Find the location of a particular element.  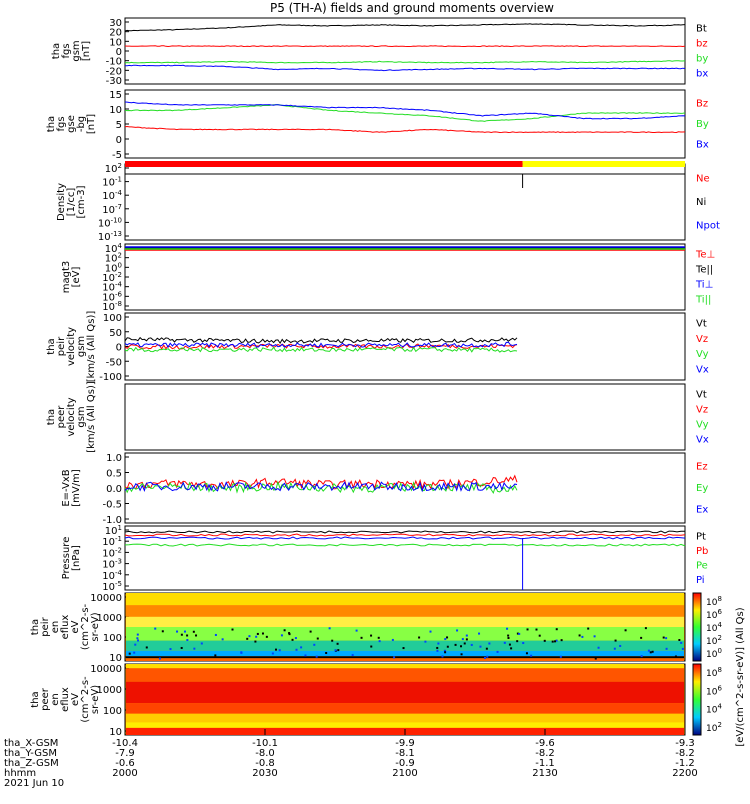

x-axis-value: -0.8 is located at coordinates (265, 763).